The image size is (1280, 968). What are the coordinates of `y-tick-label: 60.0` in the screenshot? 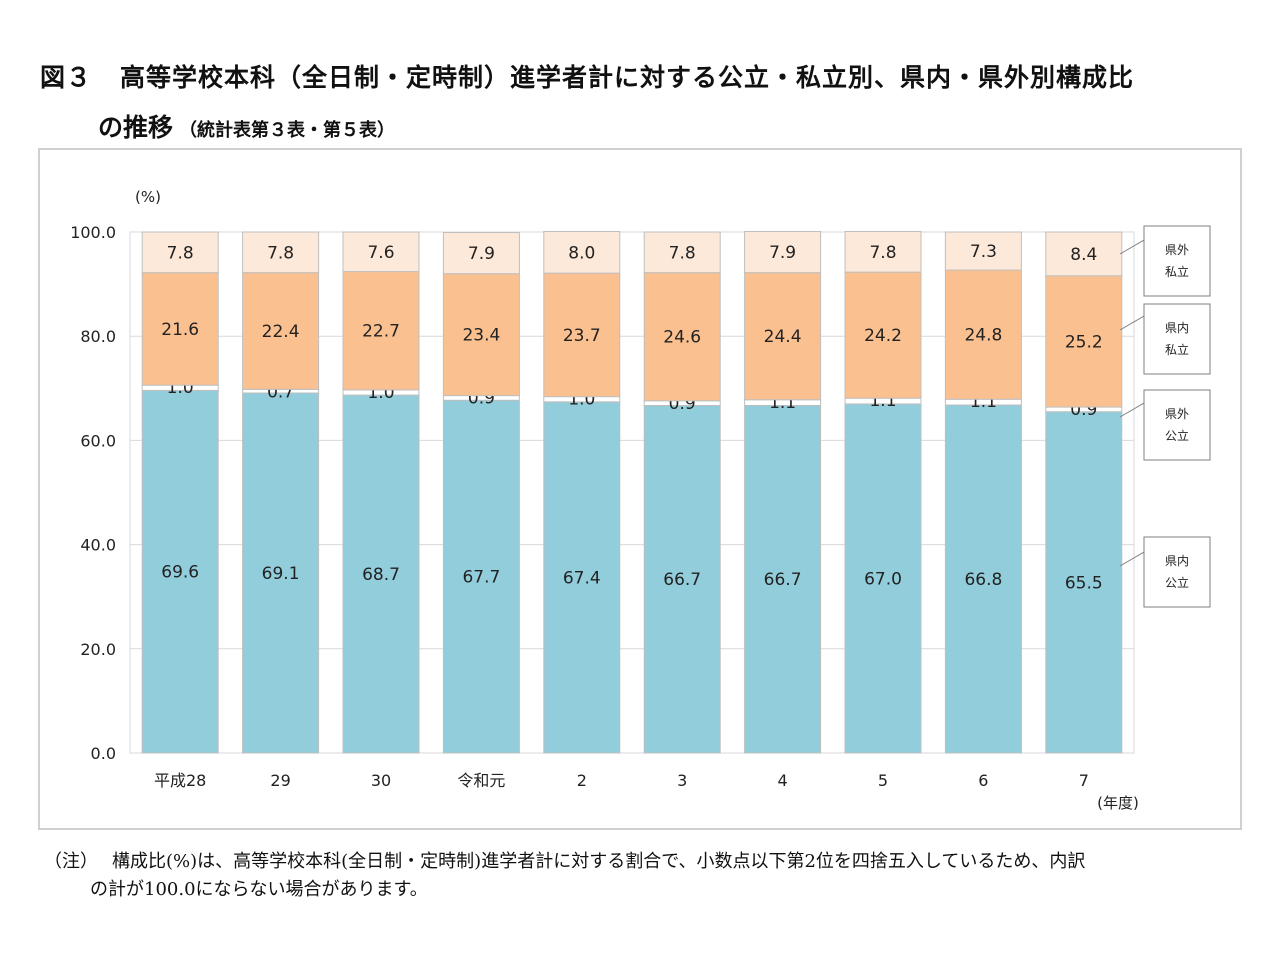 It's located at (98, 440).